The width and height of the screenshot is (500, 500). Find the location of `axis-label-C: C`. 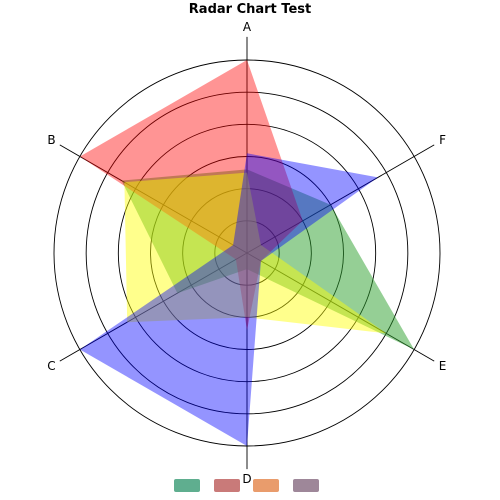

axis-label-C: C is located at coordinates (51, 366).